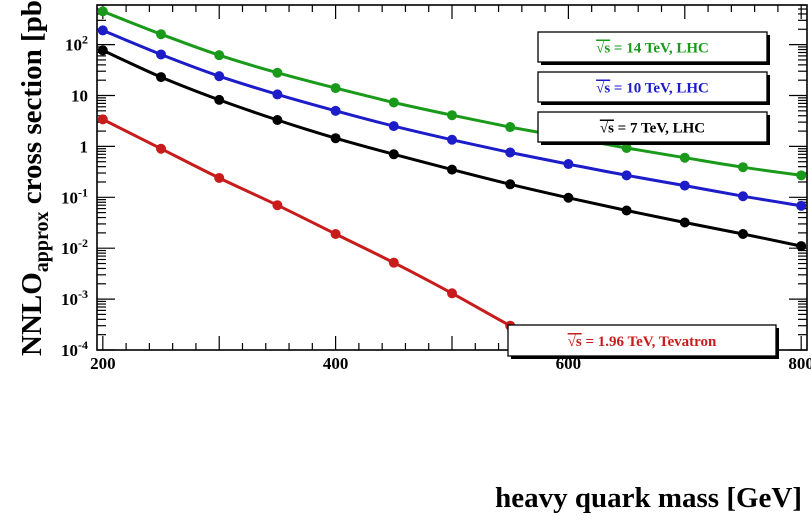  I want to click on y-tick-label: 10², so click(76, 44).